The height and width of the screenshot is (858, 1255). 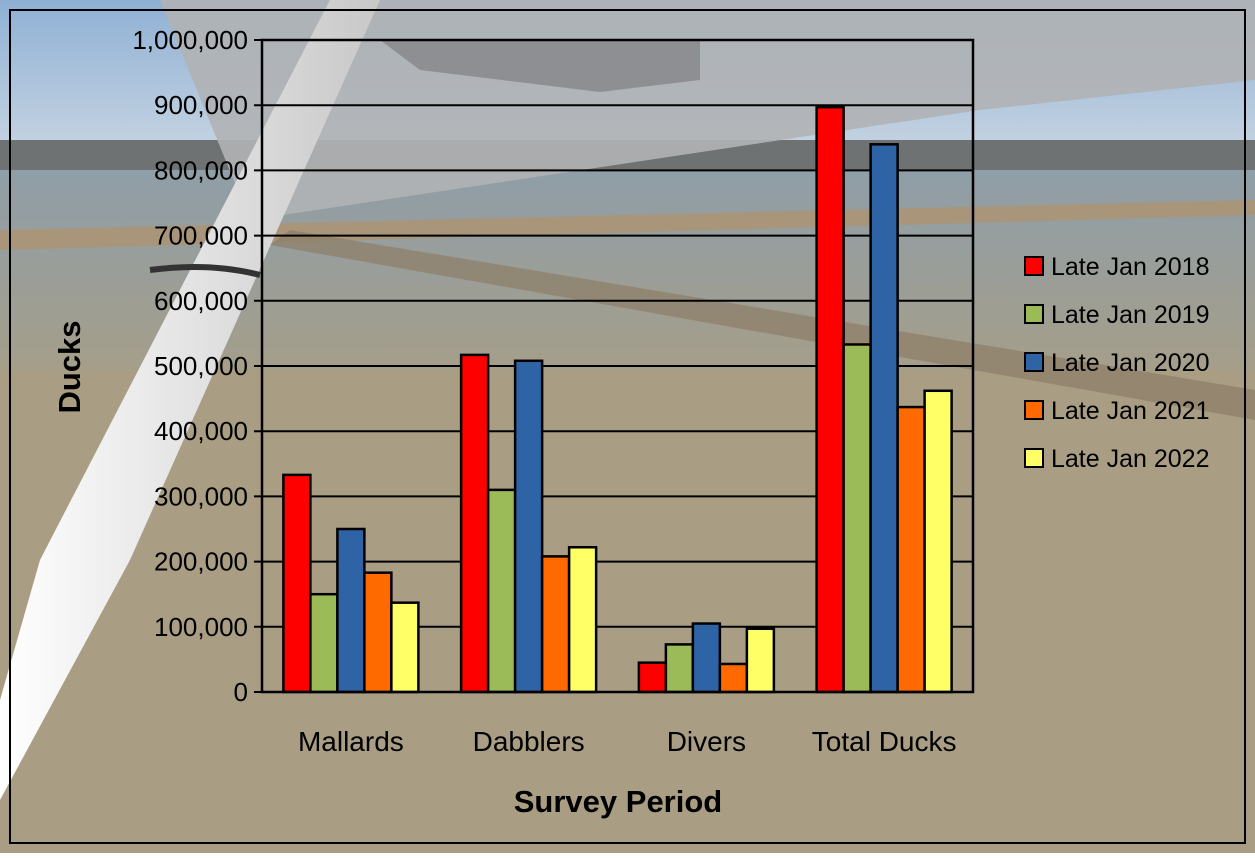 What do you see at coordinates (938, 541) in the screenshot?
I see `bar-total-ducks-late-jan-2022` at bounding box center [938, 541].